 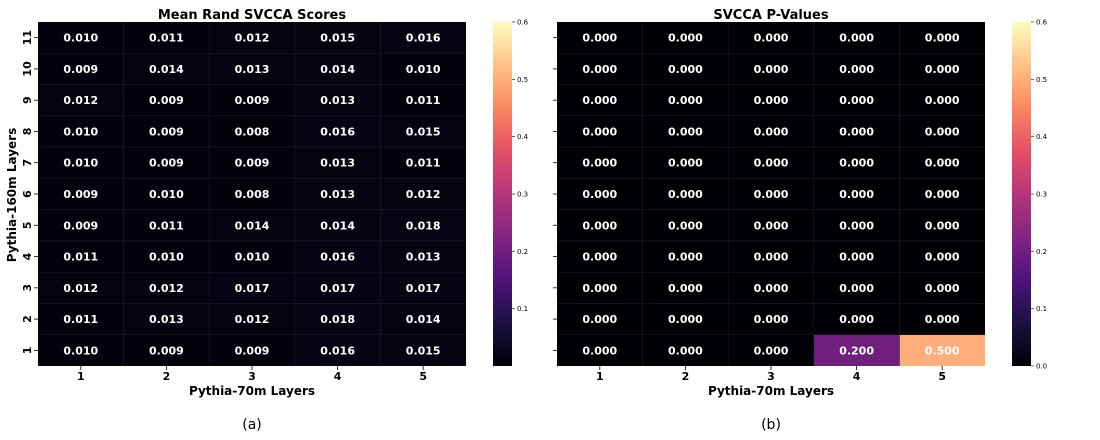 What do you see at coordinates (523, 137) in the screenshot?
I see `colorbar-tick-label: 0.4` at bounding box center [523, 137].